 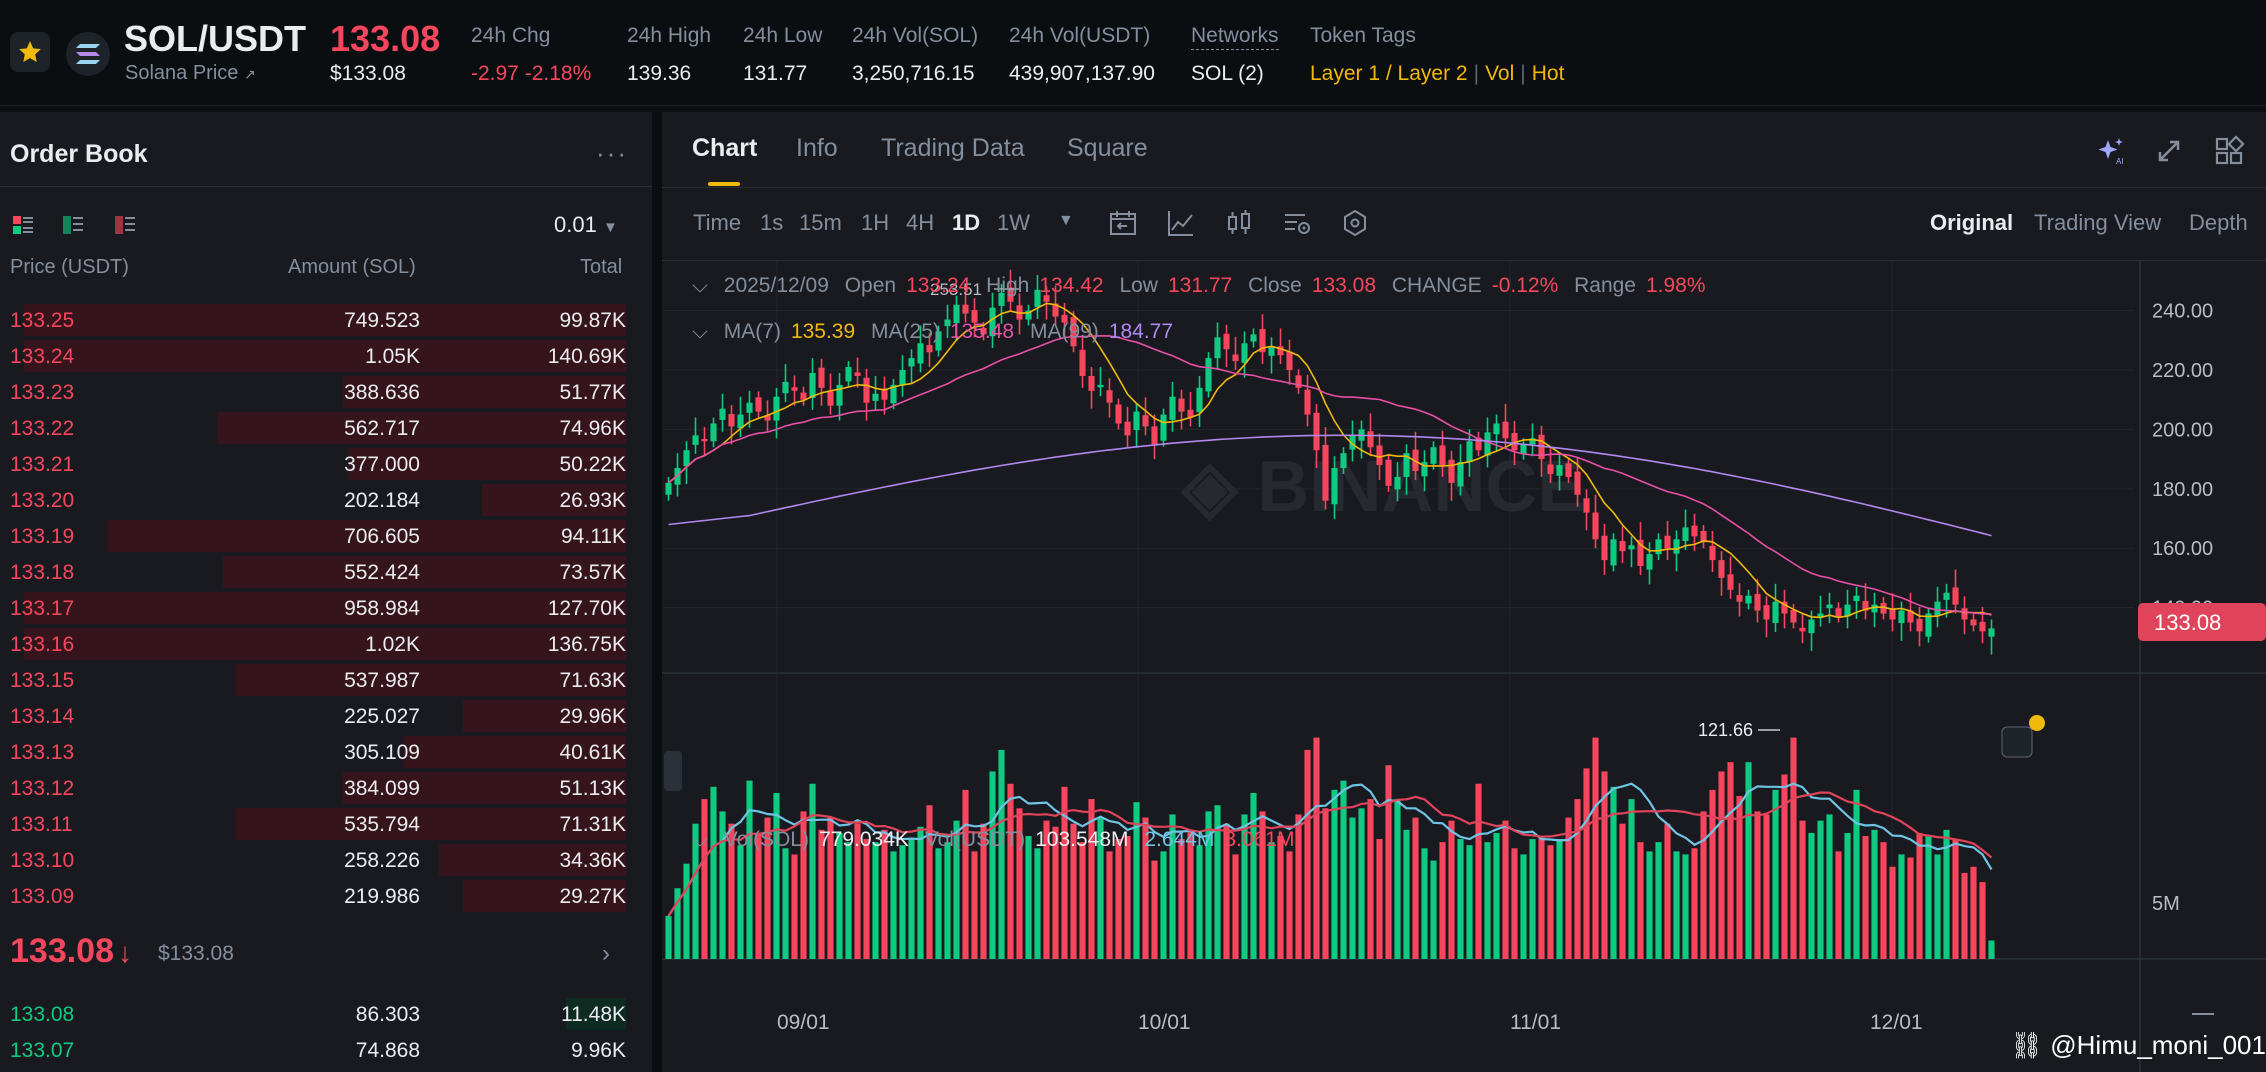 I want to click on ask-row: 133.13 305.109 40.61K, so click(x=316, y=752).